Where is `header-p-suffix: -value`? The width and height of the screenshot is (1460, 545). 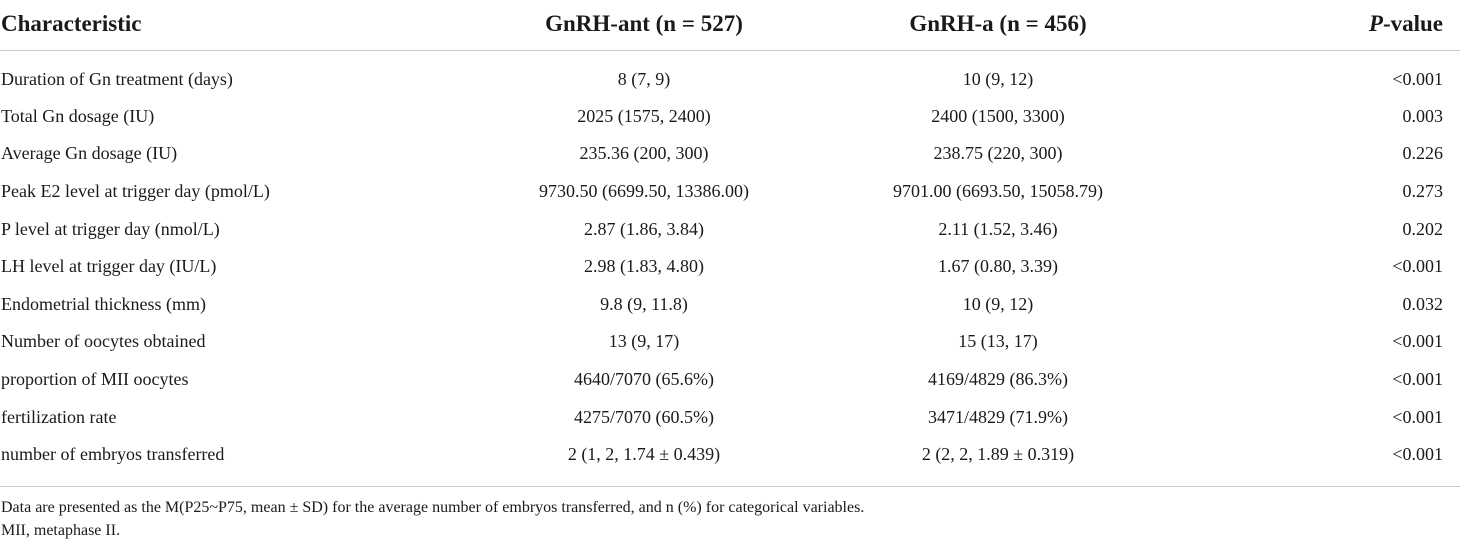 header-p-suffix: -value is located at coordinates (1412, 23).